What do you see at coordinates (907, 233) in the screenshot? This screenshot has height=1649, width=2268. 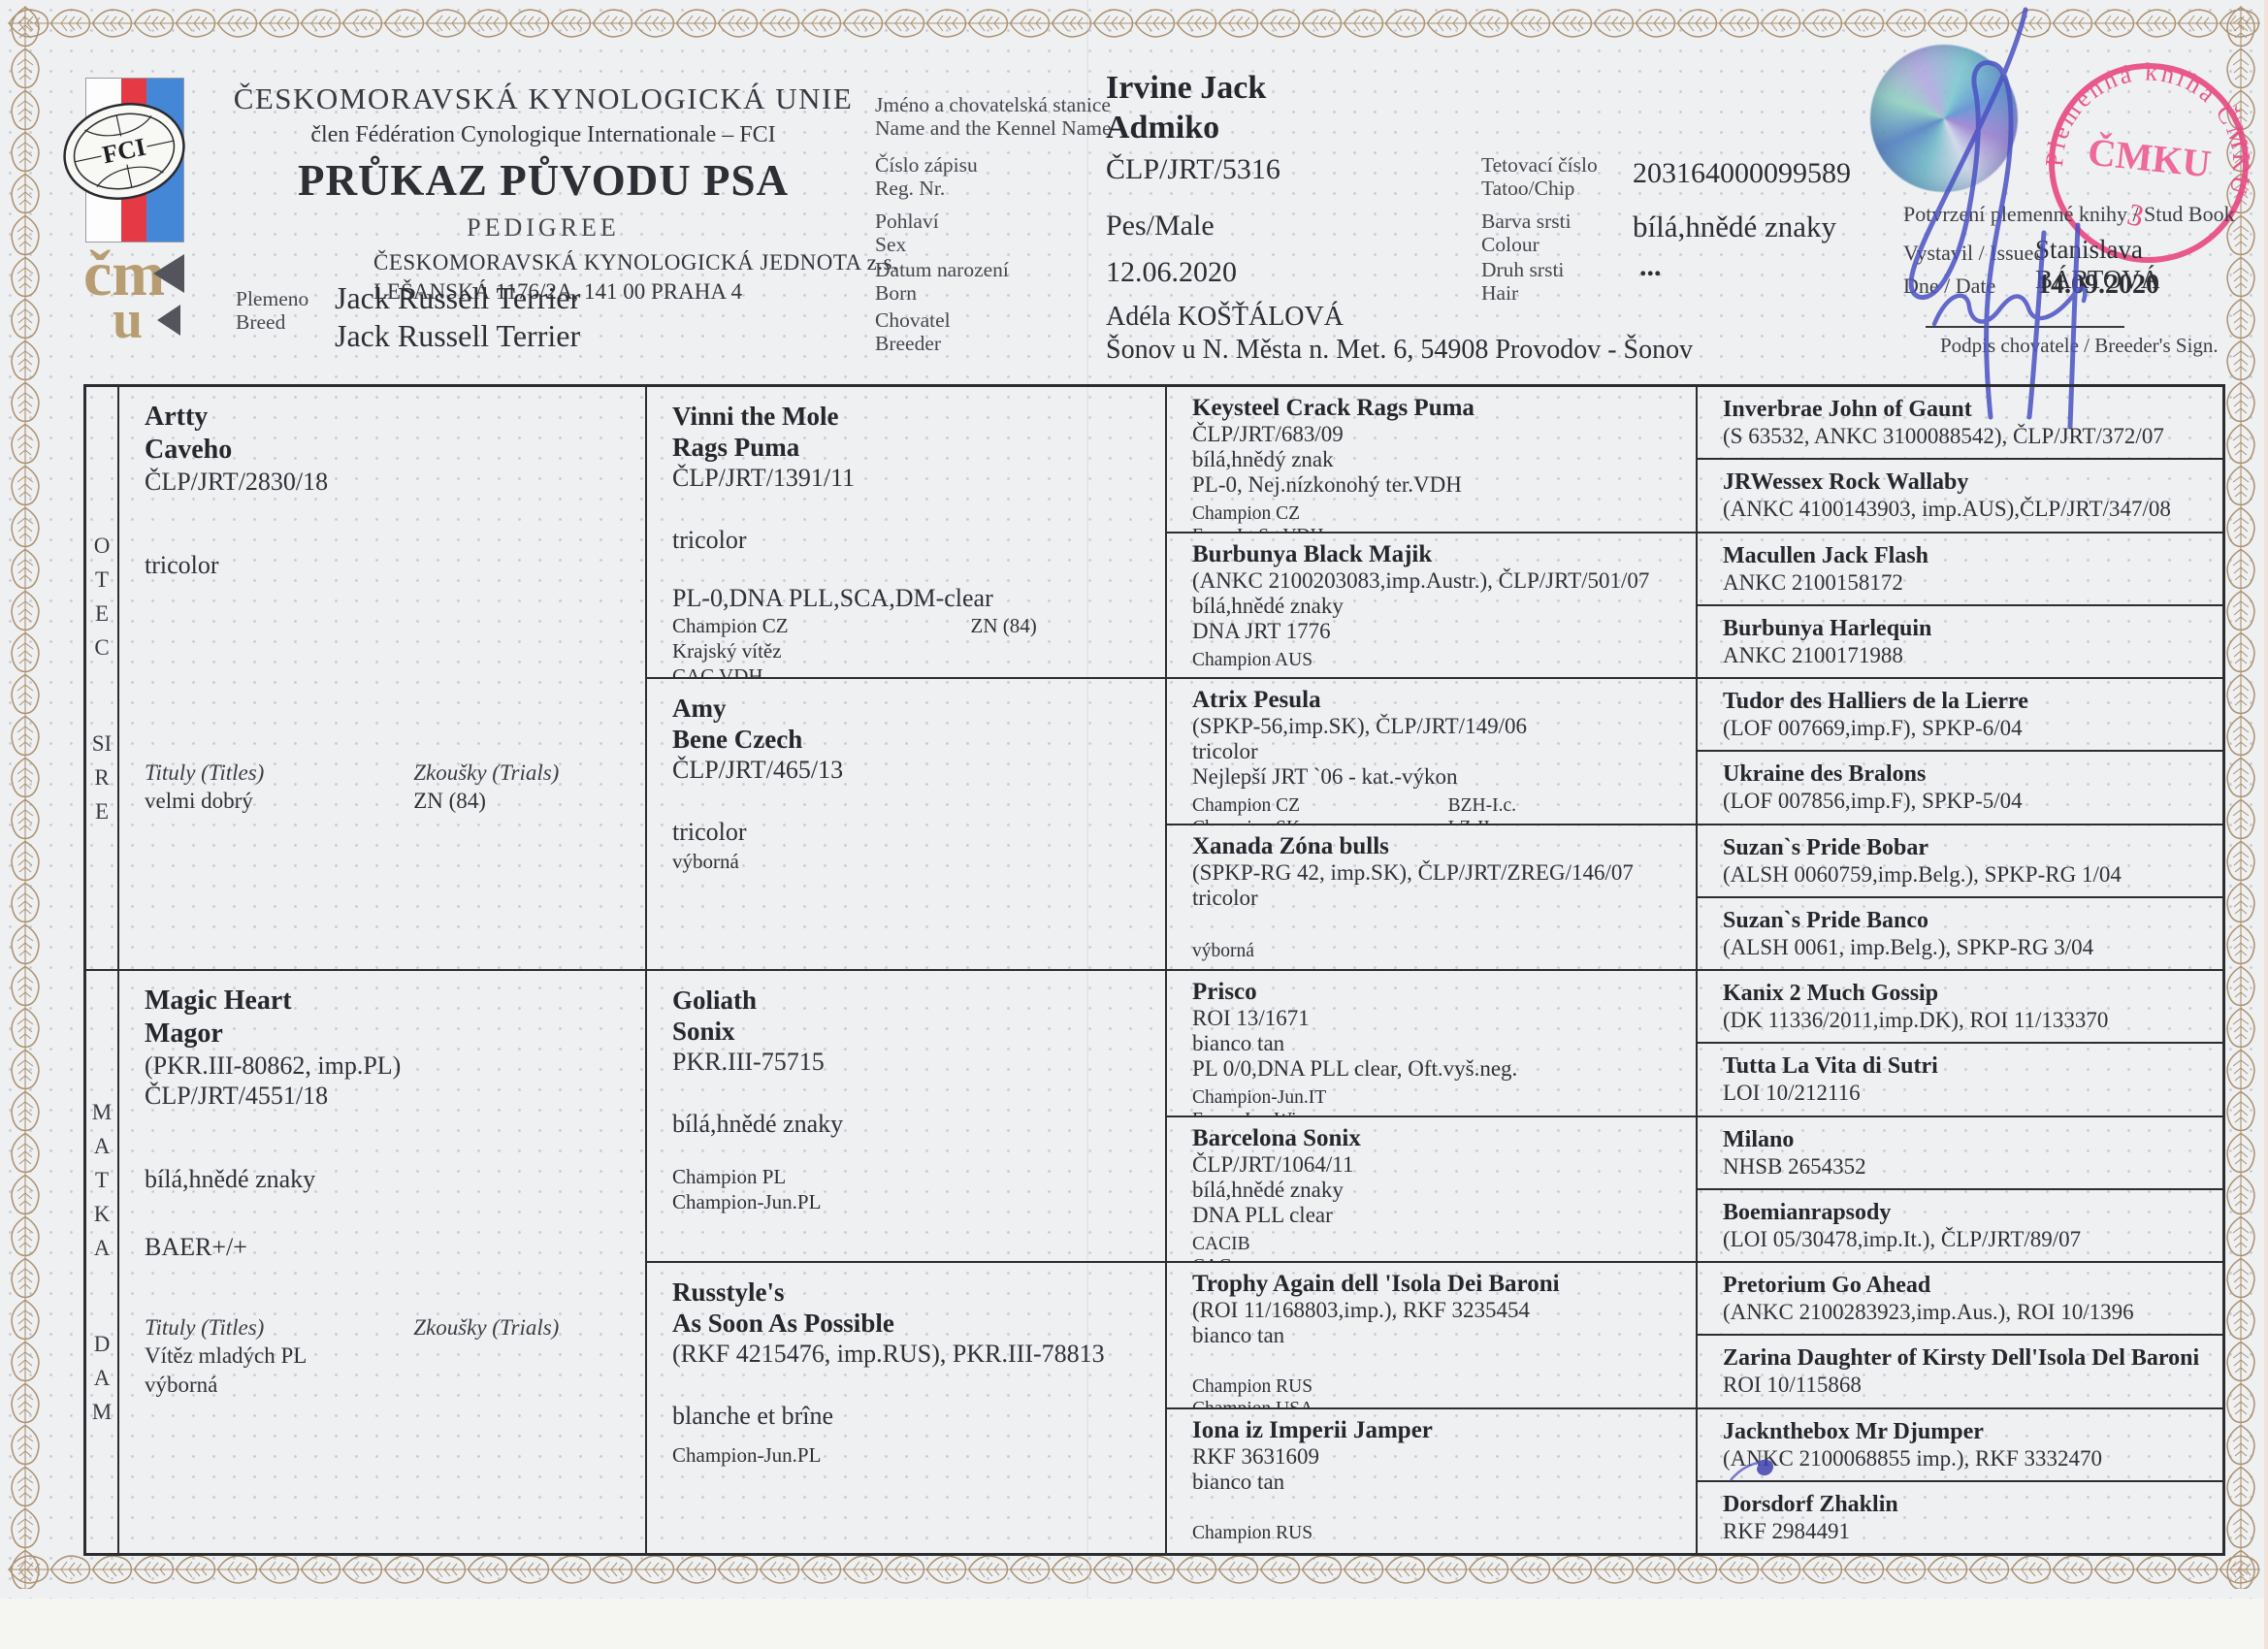 I see `sex-label: Pohlaví Sex` at bounding box center [907, 233].